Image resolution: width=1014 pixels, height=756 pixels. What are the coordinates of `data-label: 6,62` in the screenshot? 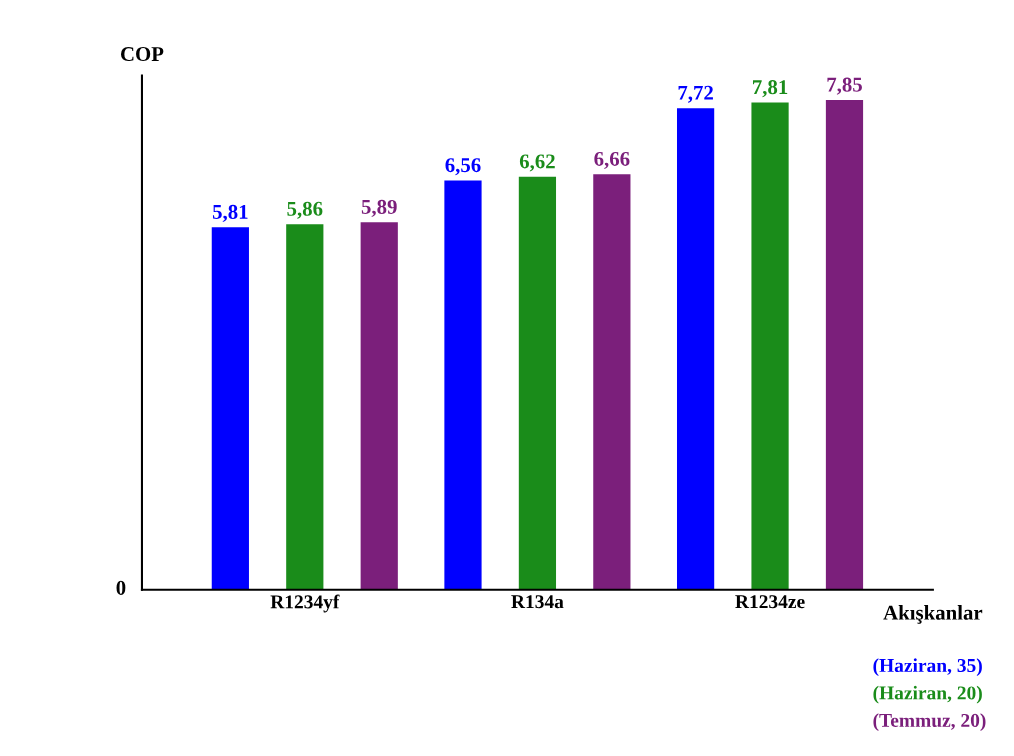 It's located at (537, 163).